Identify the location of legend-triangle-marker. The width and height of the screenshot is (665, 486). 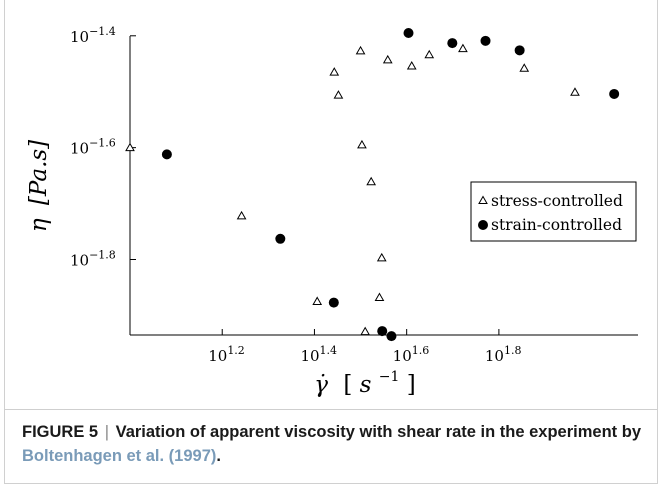
(483, 199).